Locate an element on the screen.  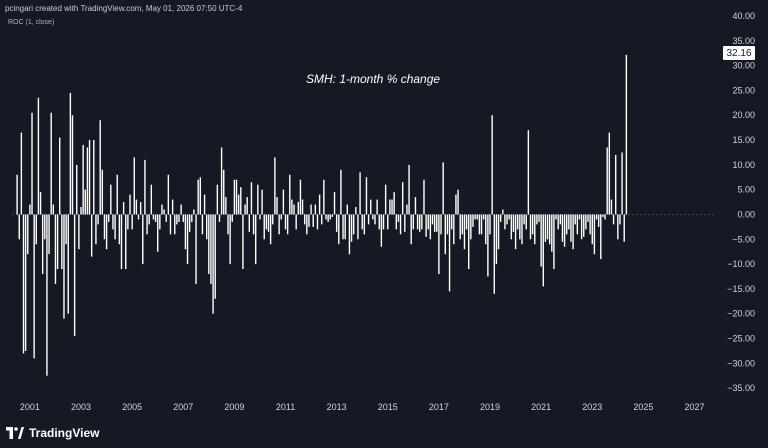
x-tick-label: 2003 is located at coordinates (81, 407).